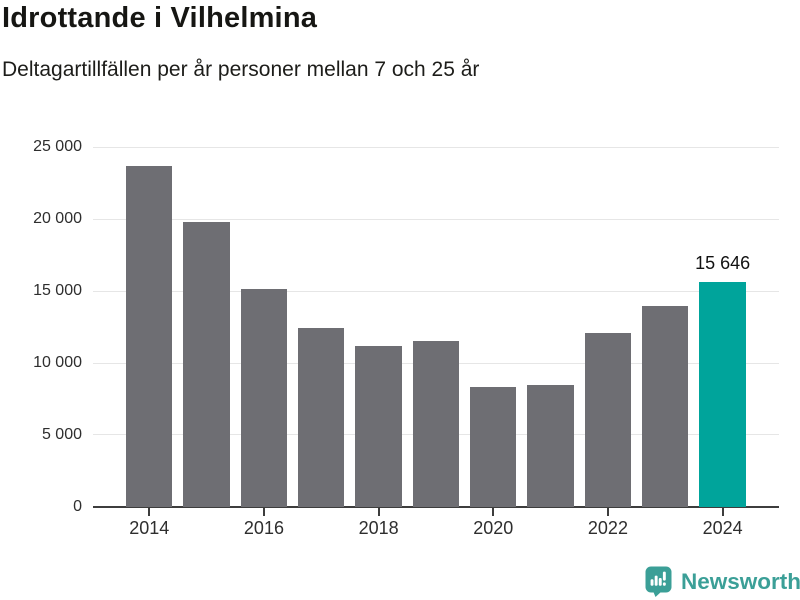 The height and width of the screenshot is (600, 800). Describe the element at coordinates (607, 528) in the screenshot. I see `x-axis-label: 2022` at that location.